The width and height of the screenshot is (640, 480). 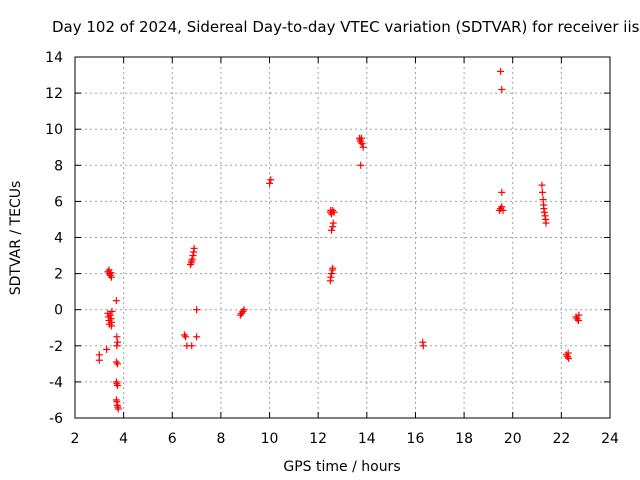 What do you see at coordinates (54, 58) in the screenshot?
I see `y-tick-label: 14` at bounding box center [54, 58].